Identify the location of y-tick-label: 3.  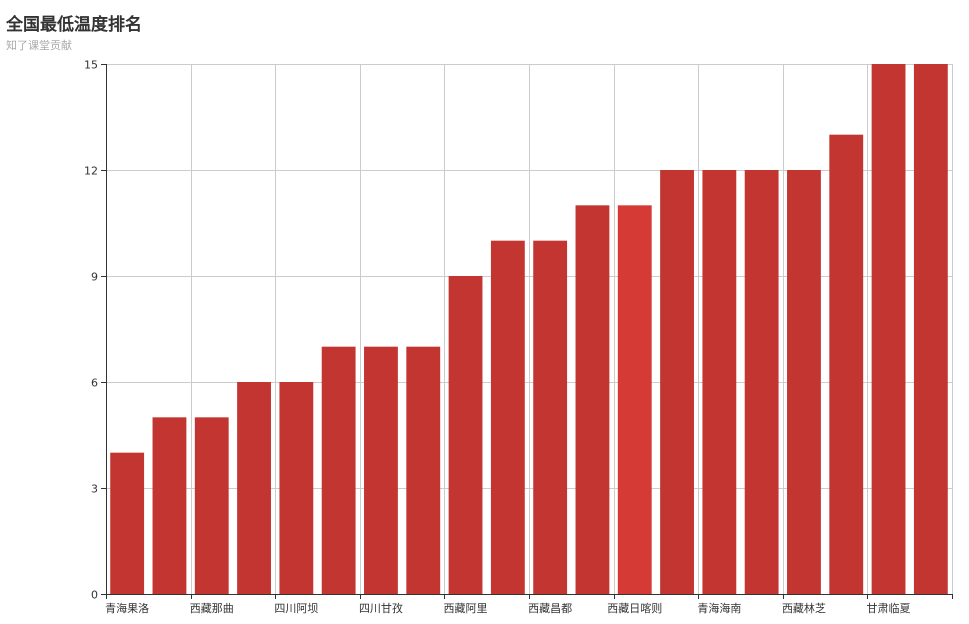
(94, 489).